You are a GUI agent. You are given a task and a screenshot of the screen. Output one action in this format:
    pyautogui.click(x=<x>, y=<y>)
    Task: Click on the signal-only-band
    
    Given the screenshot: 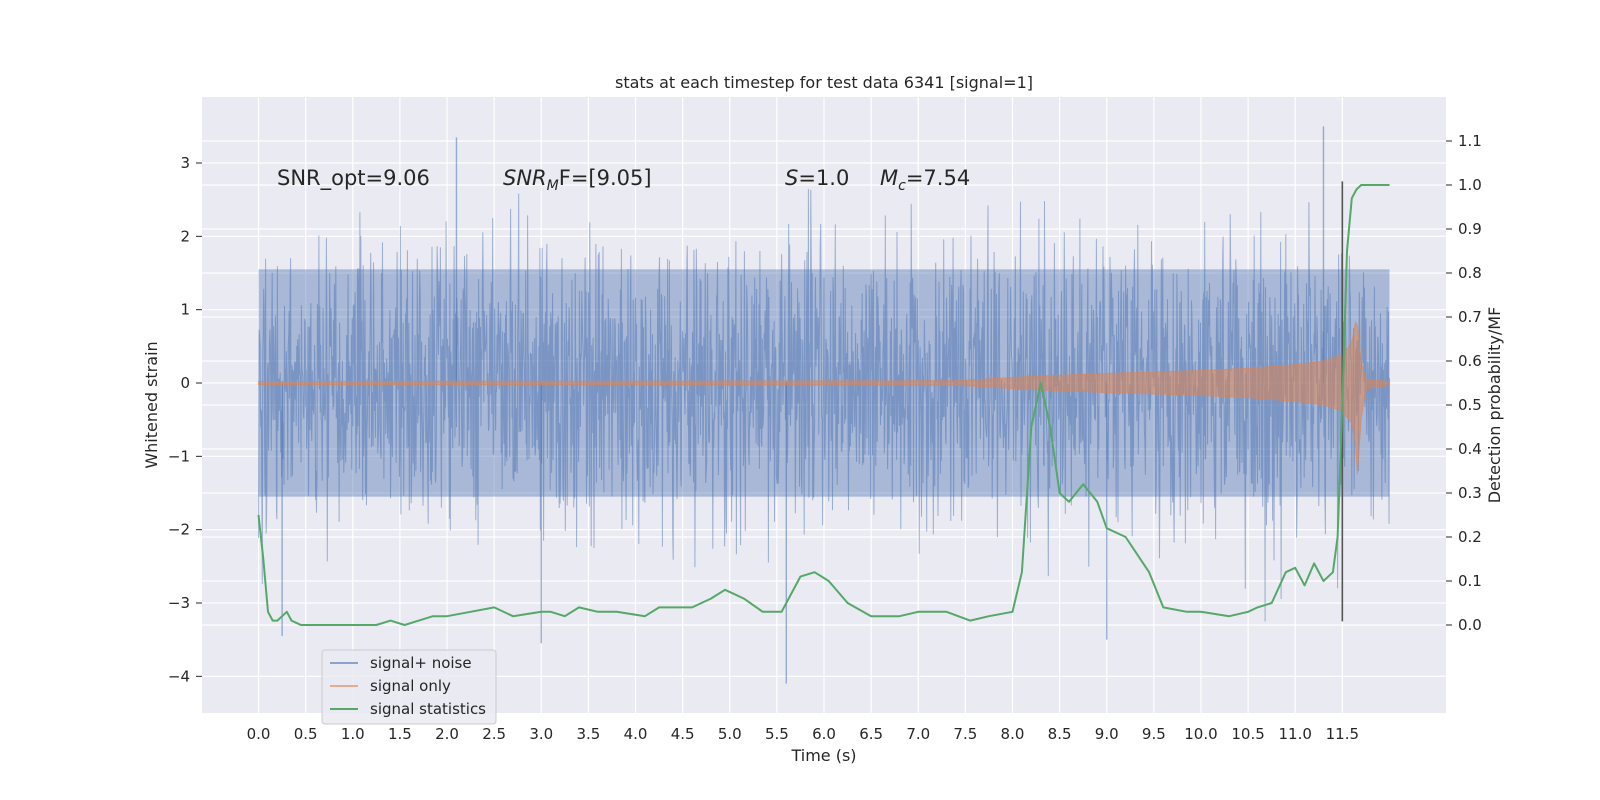 What is the action you would take?
    pyautogui.click(x=824, y=397)
    